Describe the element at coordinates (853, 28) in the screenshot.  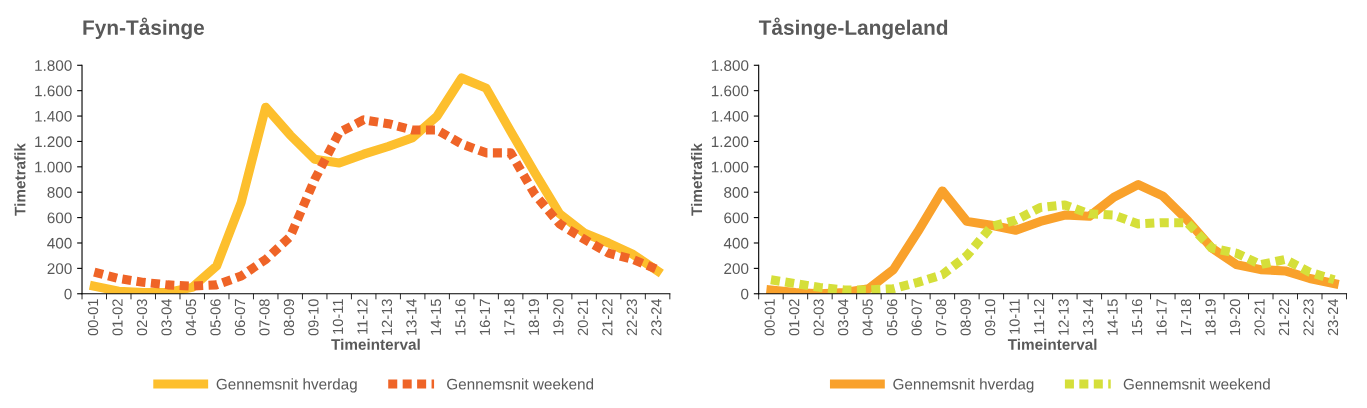
I see `chart-title: Tåsinge-Langeland` at that location.